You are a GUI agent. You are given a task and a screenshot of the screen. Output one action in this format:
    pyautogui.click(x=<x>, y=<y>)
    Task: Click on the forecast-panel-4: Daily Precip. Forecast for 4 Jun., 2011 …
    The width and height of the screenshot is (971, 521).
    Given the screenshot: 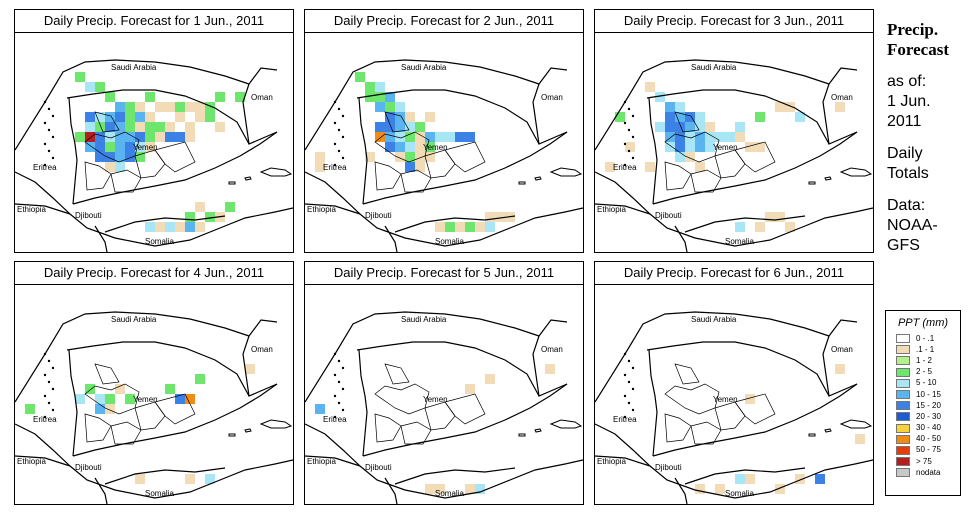 What is the action you would take?
    pyautogui.click(x=154, y=383)
    